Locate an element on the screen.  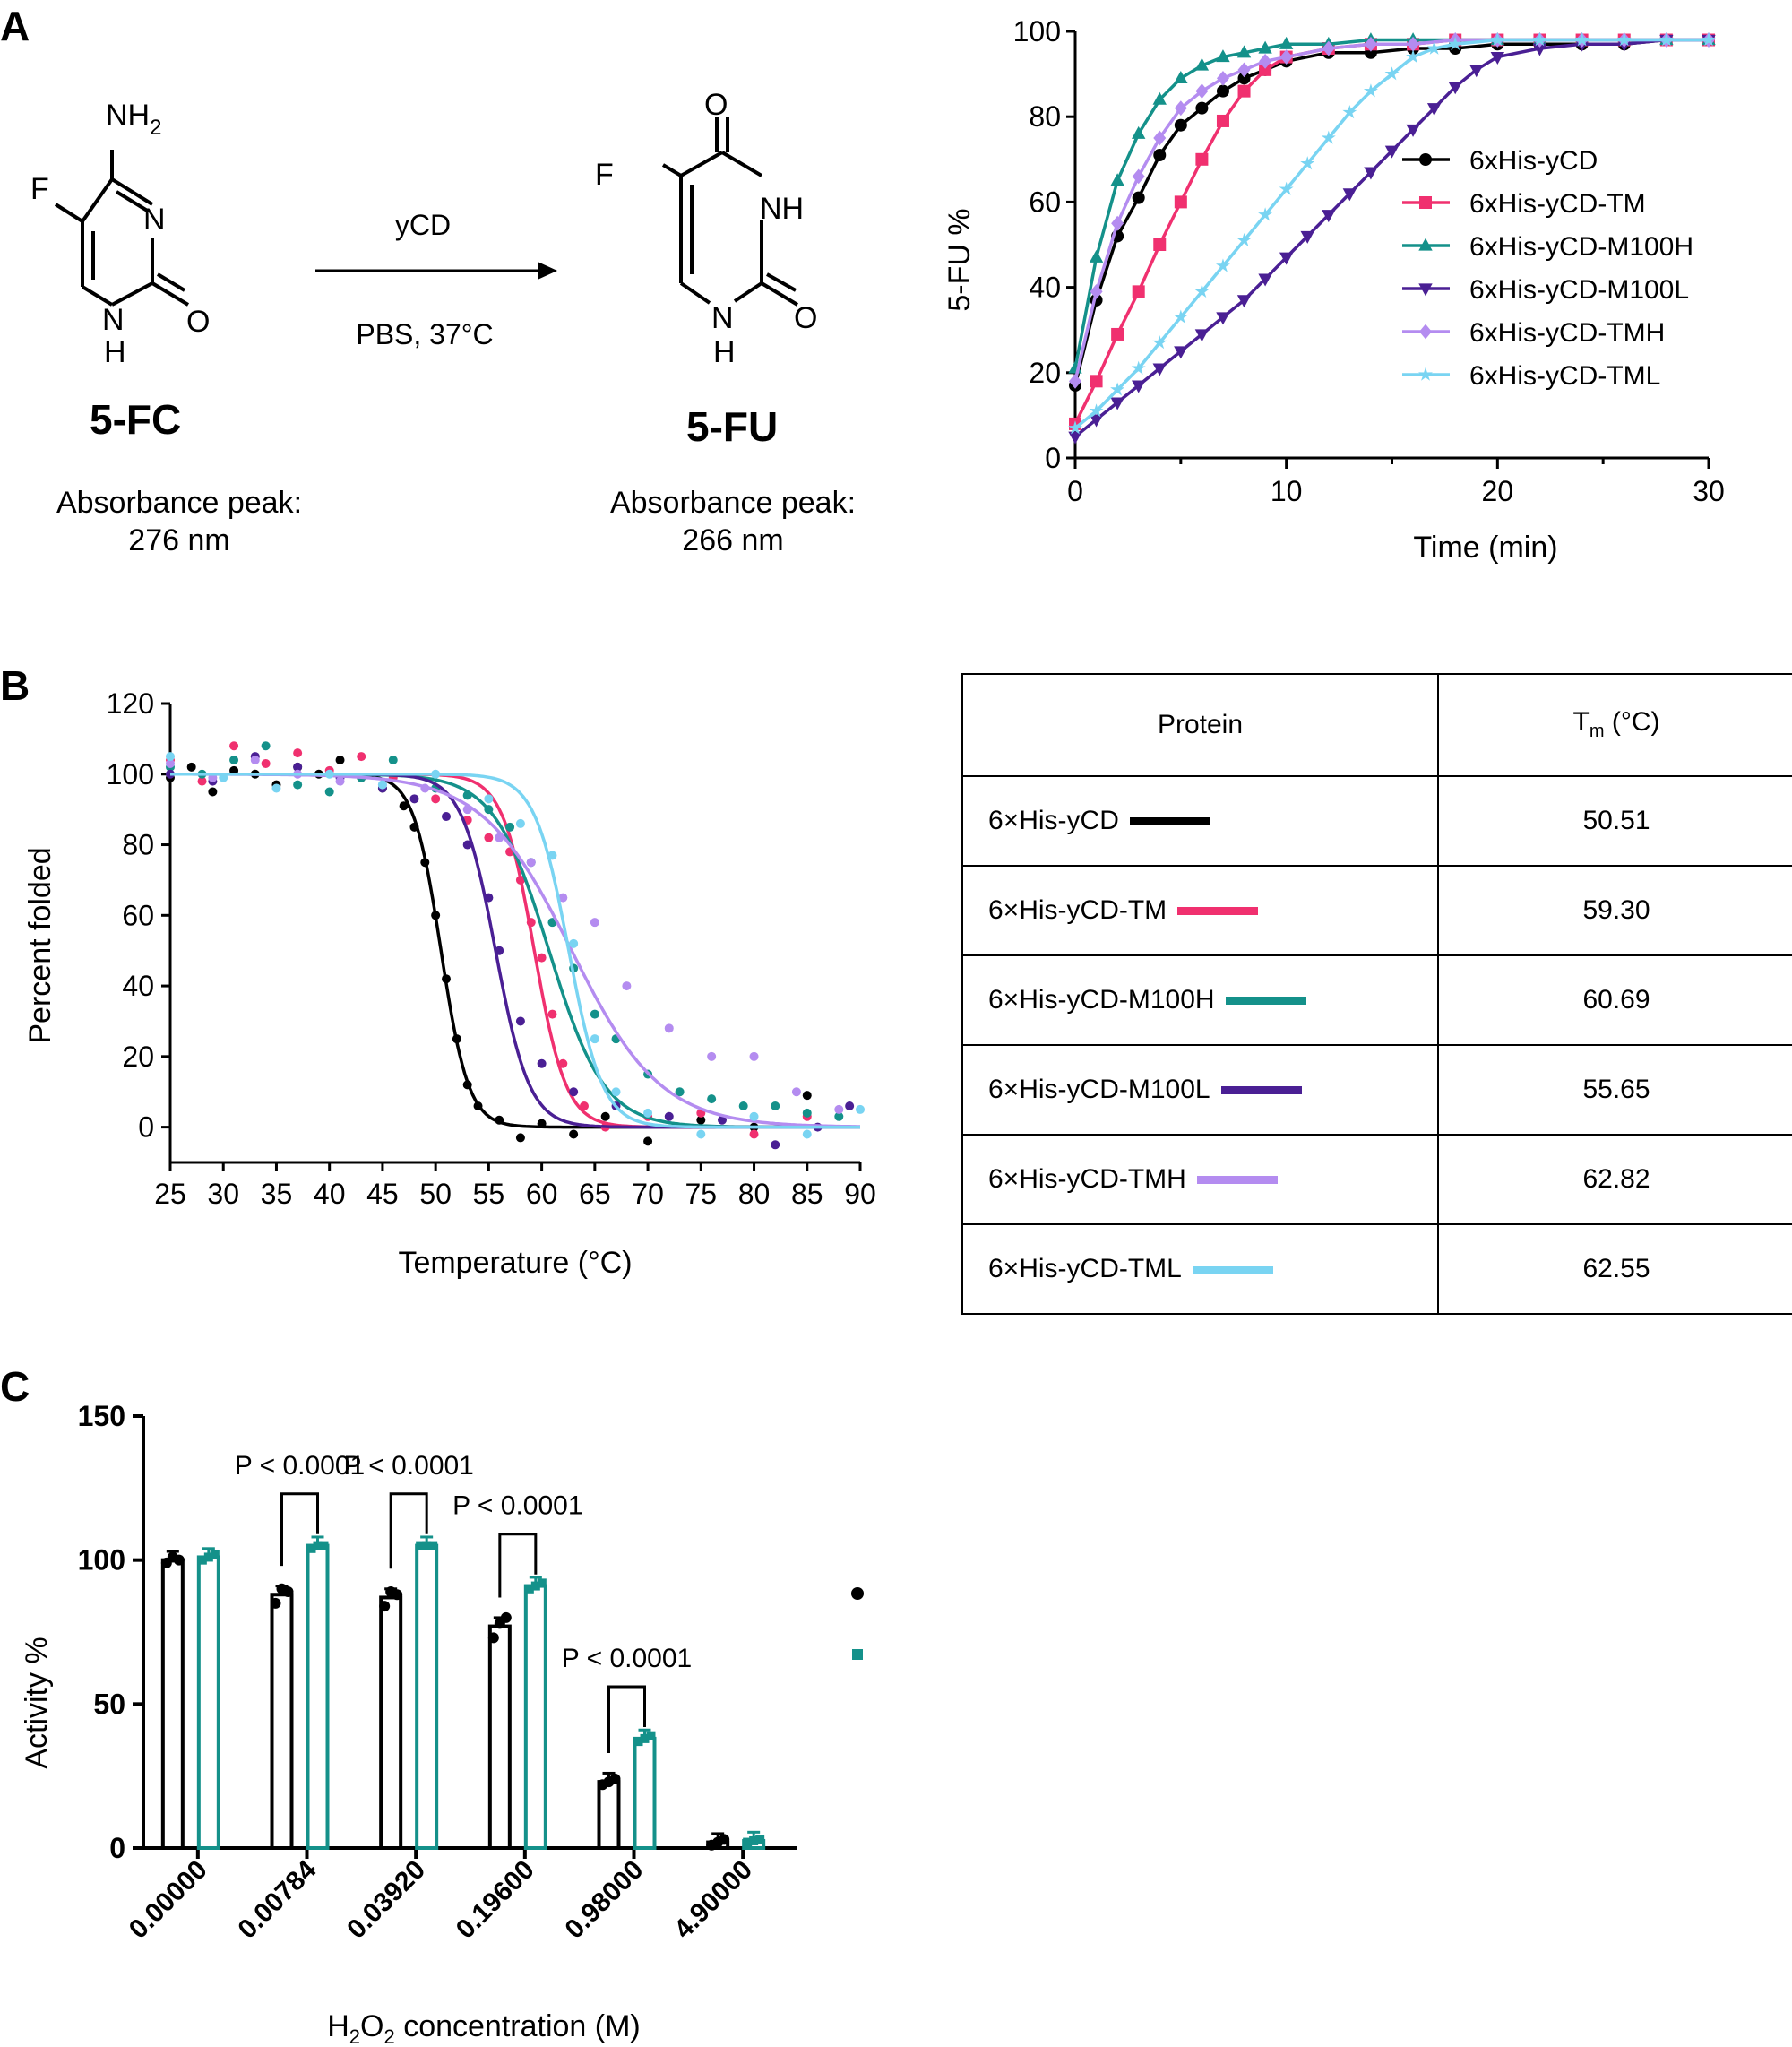
thermal-fit-curve is located at coordinates (515, 951).